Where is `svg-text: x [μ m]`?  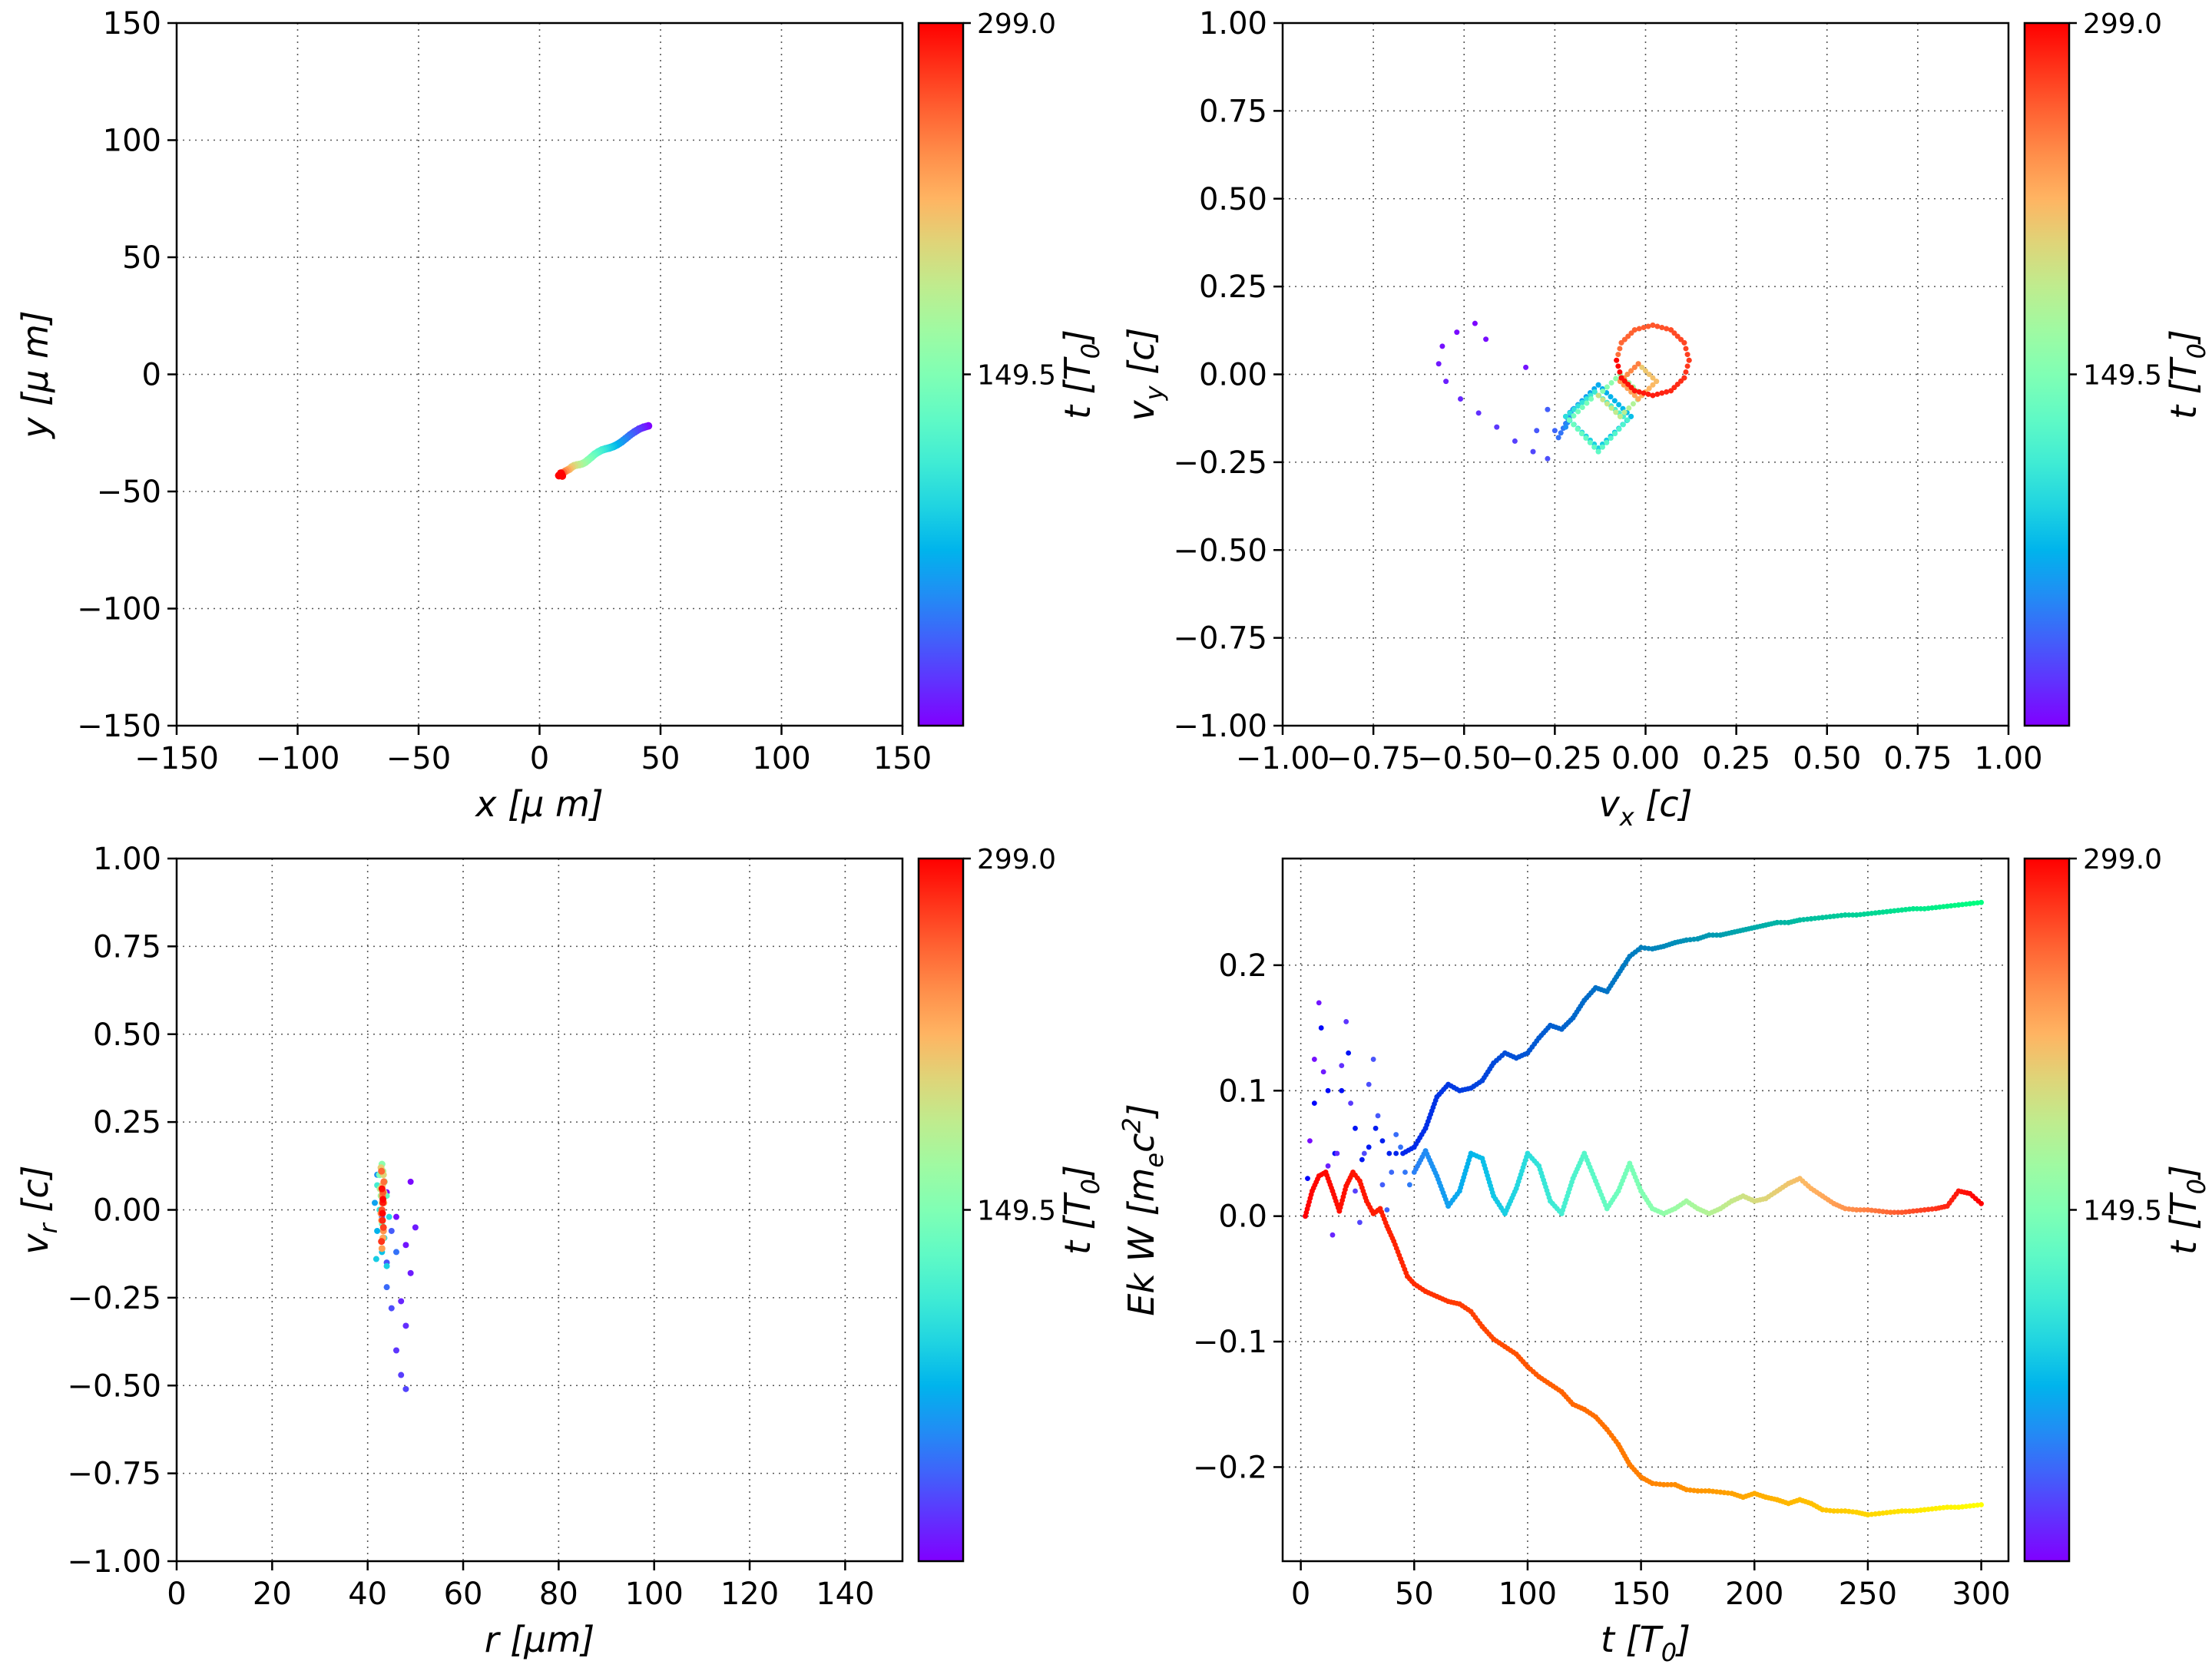 svg-text: x [μ m] is located at coordinates (538, 804).